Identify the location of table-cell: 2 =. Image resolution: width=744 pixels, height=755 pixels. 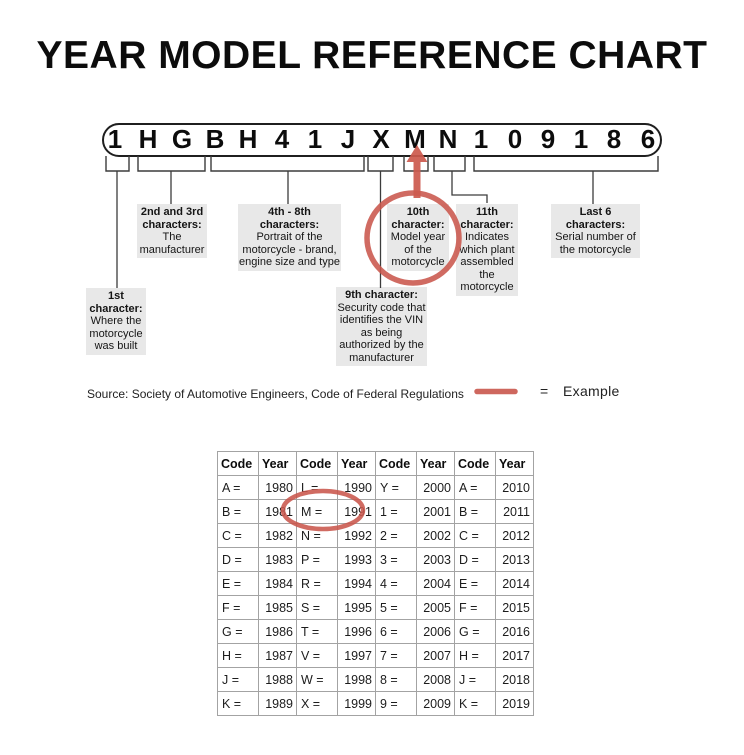
(396, 535).